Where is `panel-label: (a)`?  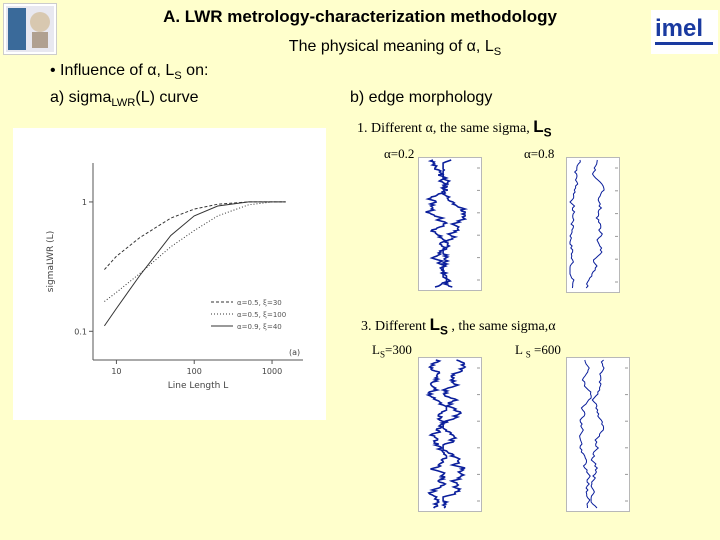 panel-label: (a) is located at coordinates (294, 352).